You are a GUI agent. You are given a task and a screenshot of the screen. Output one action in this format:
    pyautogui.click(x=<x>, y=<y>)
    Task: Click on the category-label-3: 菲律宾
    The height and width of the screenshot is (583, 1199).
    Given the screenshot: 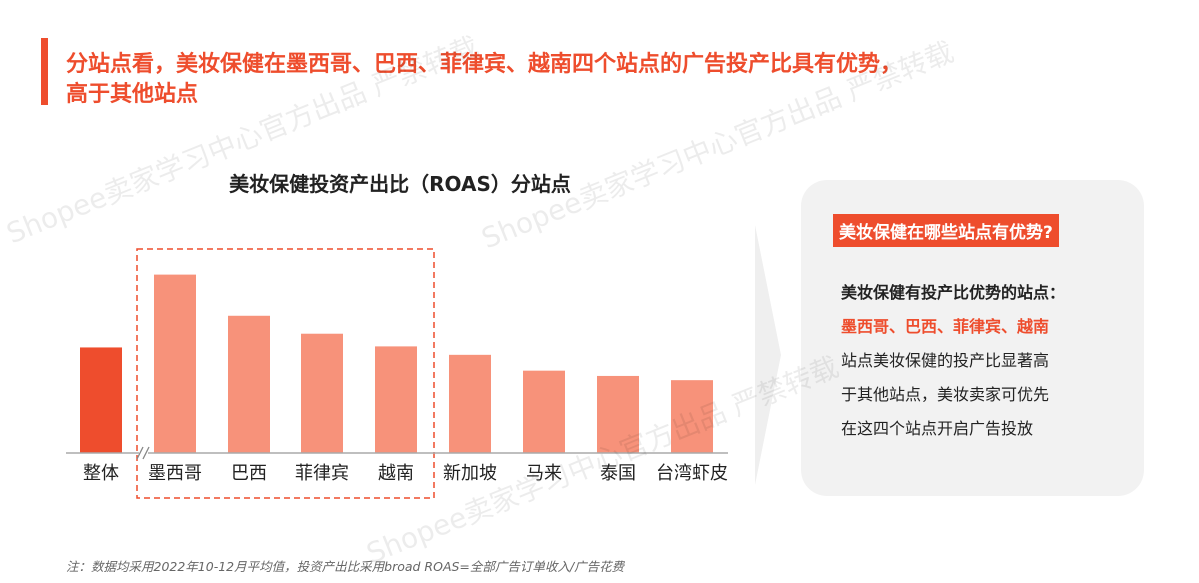 What is the action you would take?
    pyautogui.click(x=322, y=473)
    